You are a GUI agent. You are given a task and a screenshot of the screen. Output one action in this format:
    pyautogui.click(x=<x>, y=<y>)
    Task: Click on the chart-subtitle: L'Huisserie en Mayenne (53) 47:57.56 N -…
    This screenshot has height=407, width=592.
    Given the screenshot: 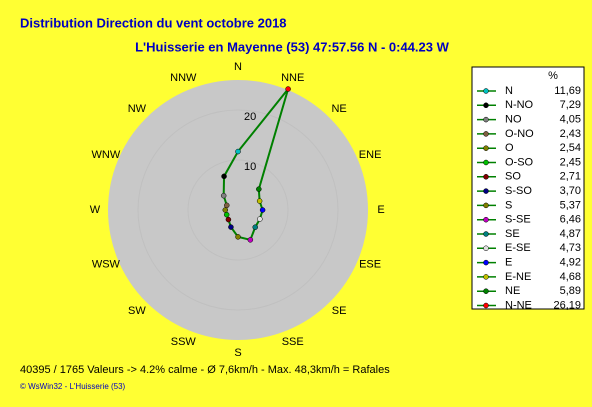 What is the action you would take?
    pyautogui.click(x=292, y=46)
    